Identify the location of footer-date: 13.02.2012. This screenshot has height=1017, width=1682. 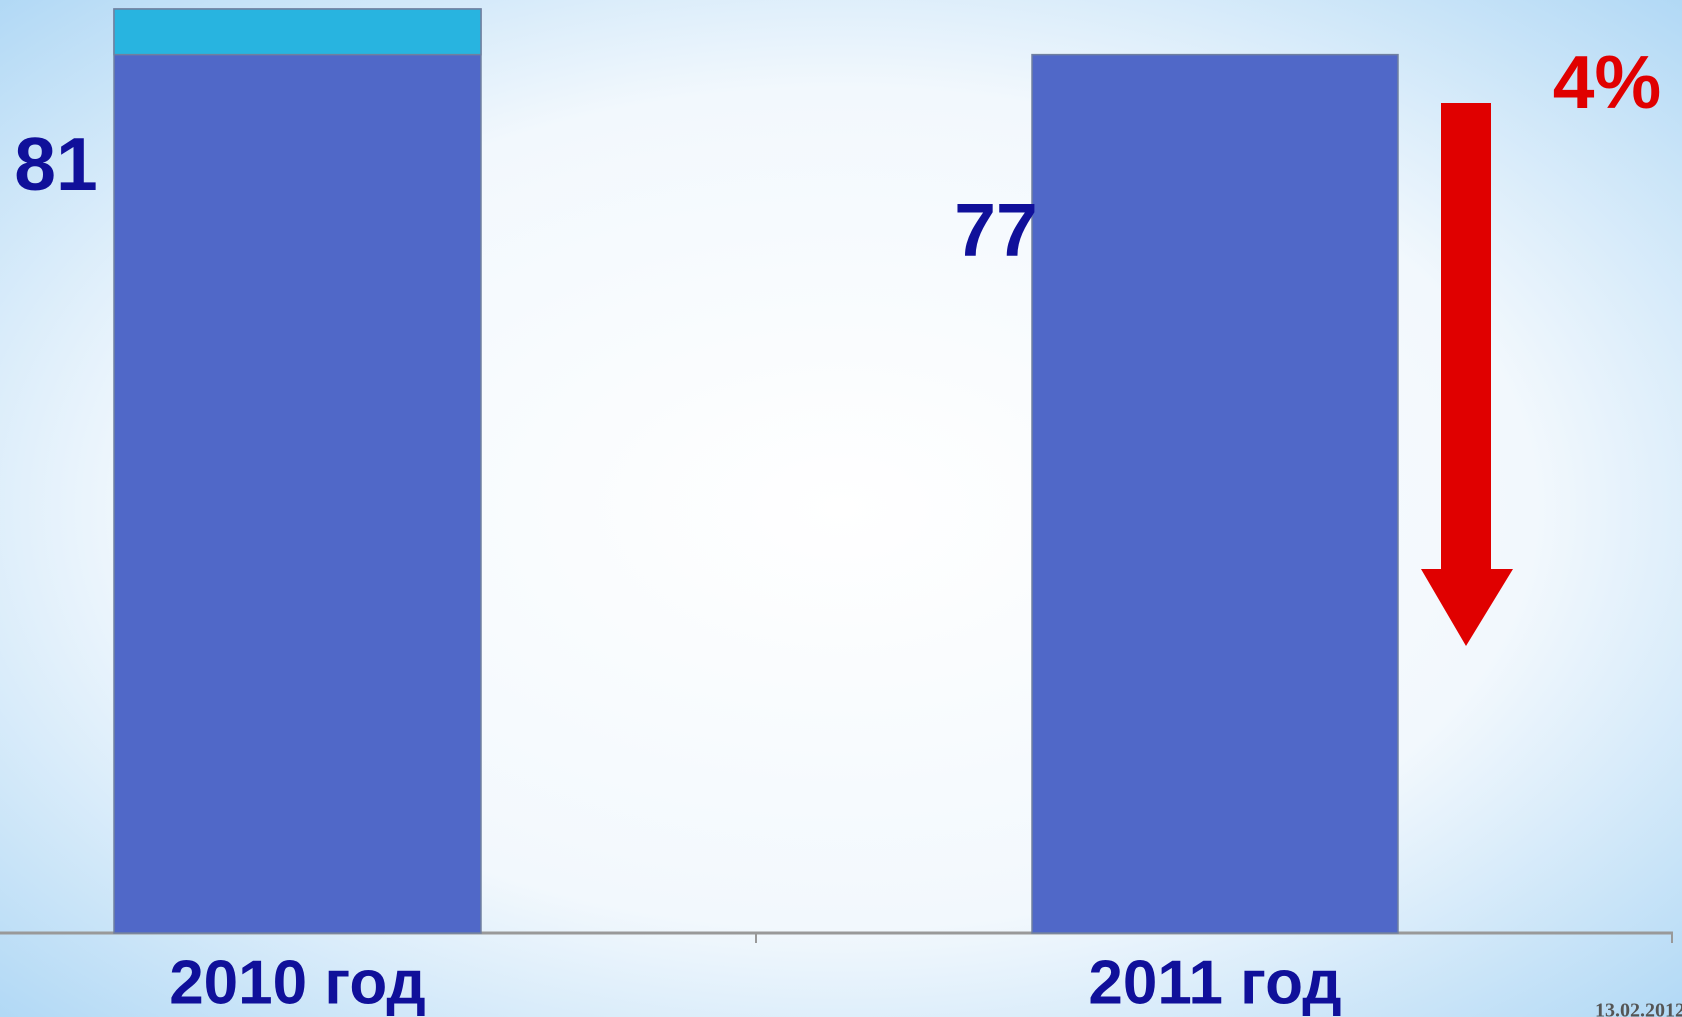
(1638, 1008).